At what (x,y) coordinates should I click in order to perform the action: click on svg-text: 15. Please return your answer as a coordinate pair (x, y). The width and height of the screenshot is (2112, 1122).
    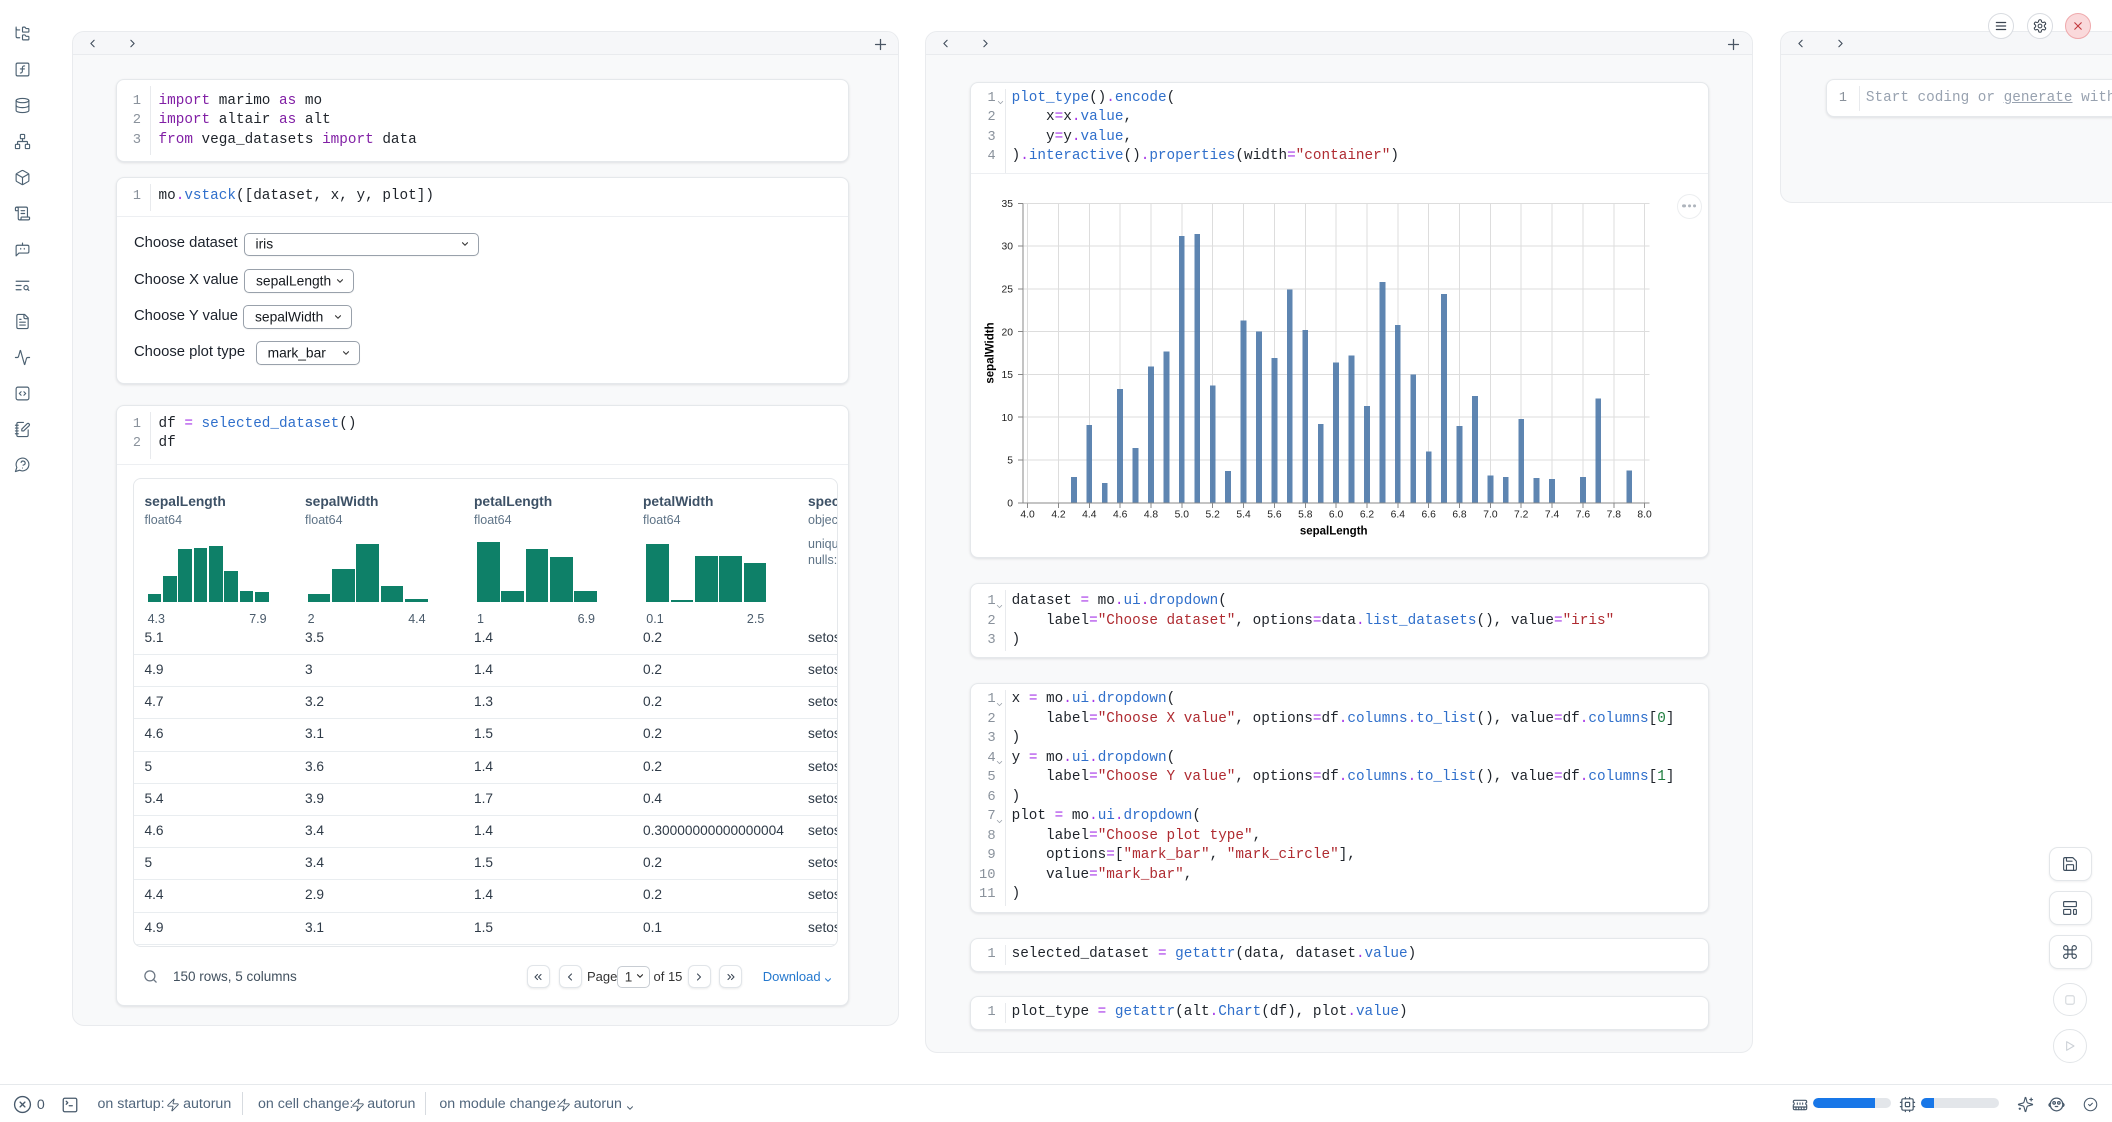
    Looking at the image, I should click on (1008, 375).